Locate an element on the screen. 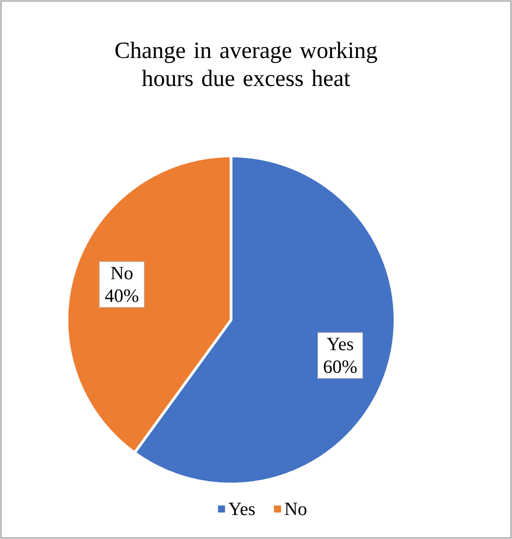 The image size is (512, 539). data-label: 40% is located at coordinates (121, 295).